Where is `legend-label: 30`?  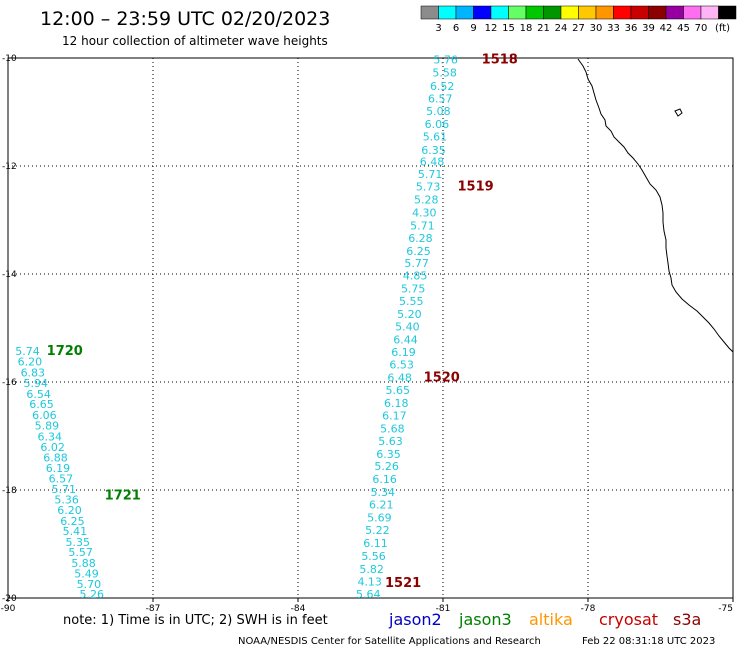
legend-label: 30 is located at coordinates (596, 28).